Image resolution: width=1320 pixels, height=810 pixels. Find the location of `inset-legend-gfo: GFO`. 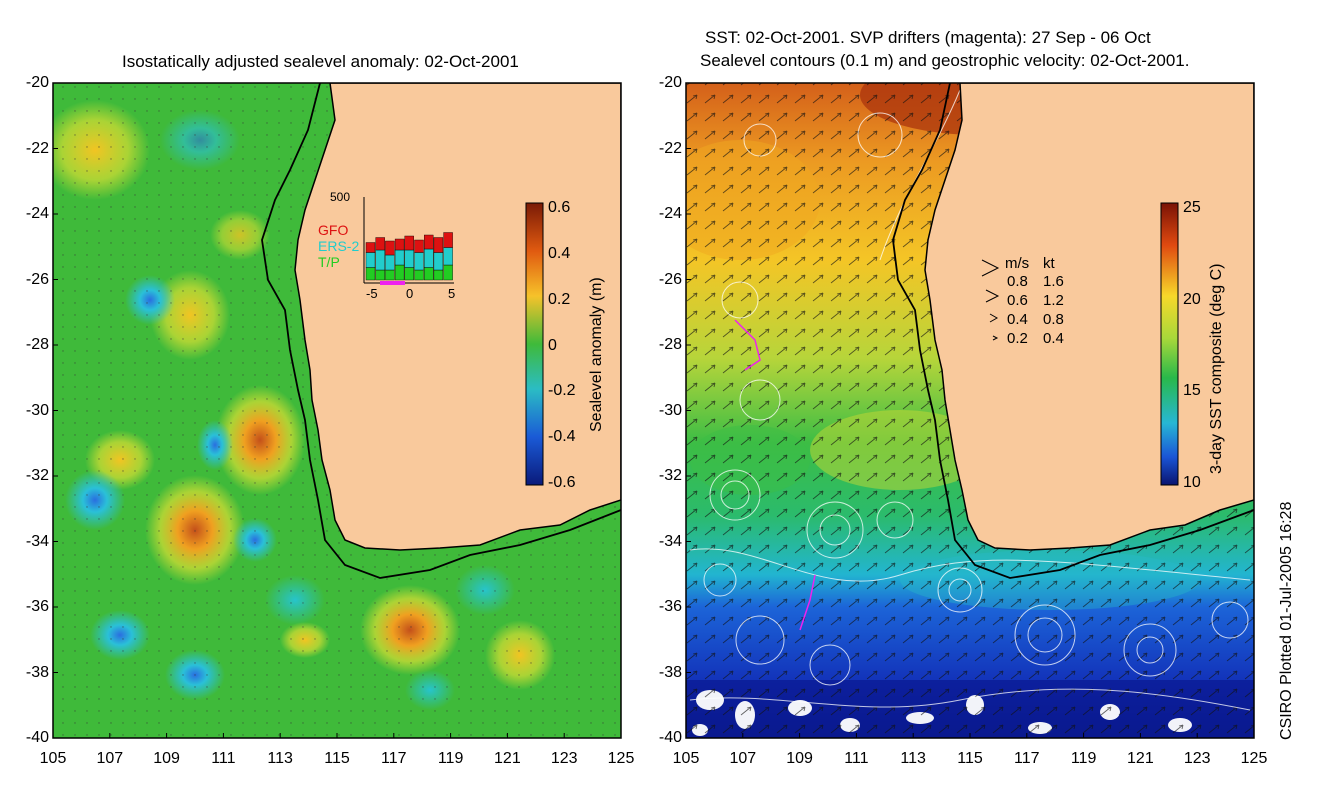

inset-legend-gfo: GFO is located at coordinates (333, 230).